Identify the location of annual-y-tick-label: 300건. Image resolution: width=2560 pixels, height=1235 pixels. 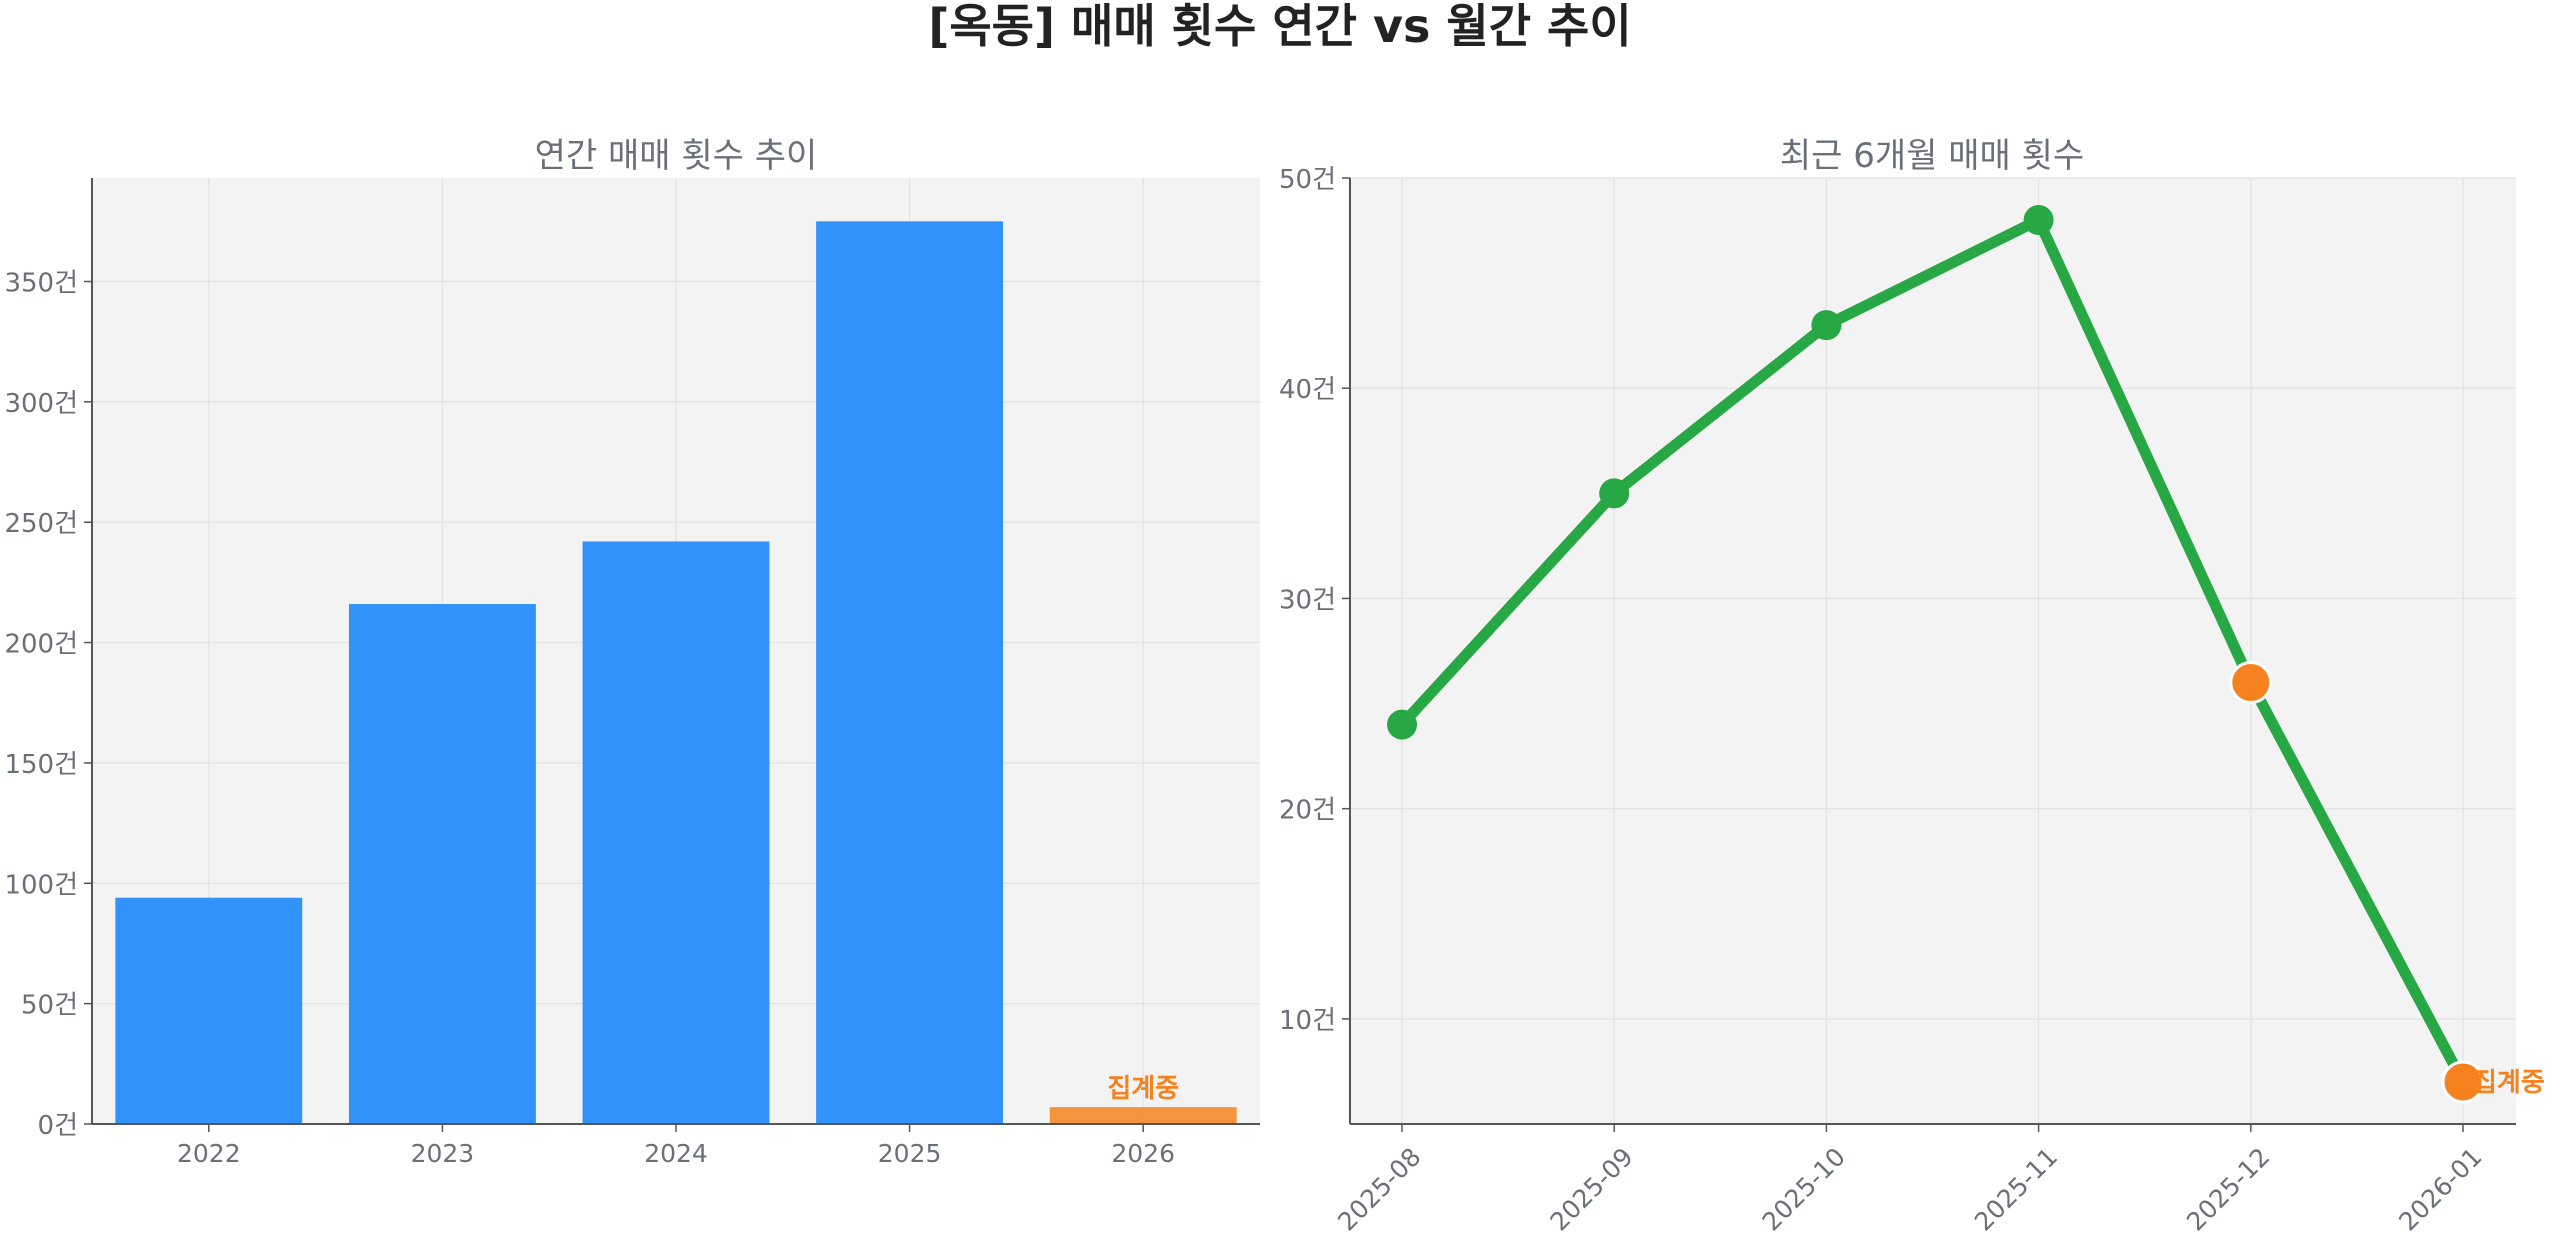
(41, 404).